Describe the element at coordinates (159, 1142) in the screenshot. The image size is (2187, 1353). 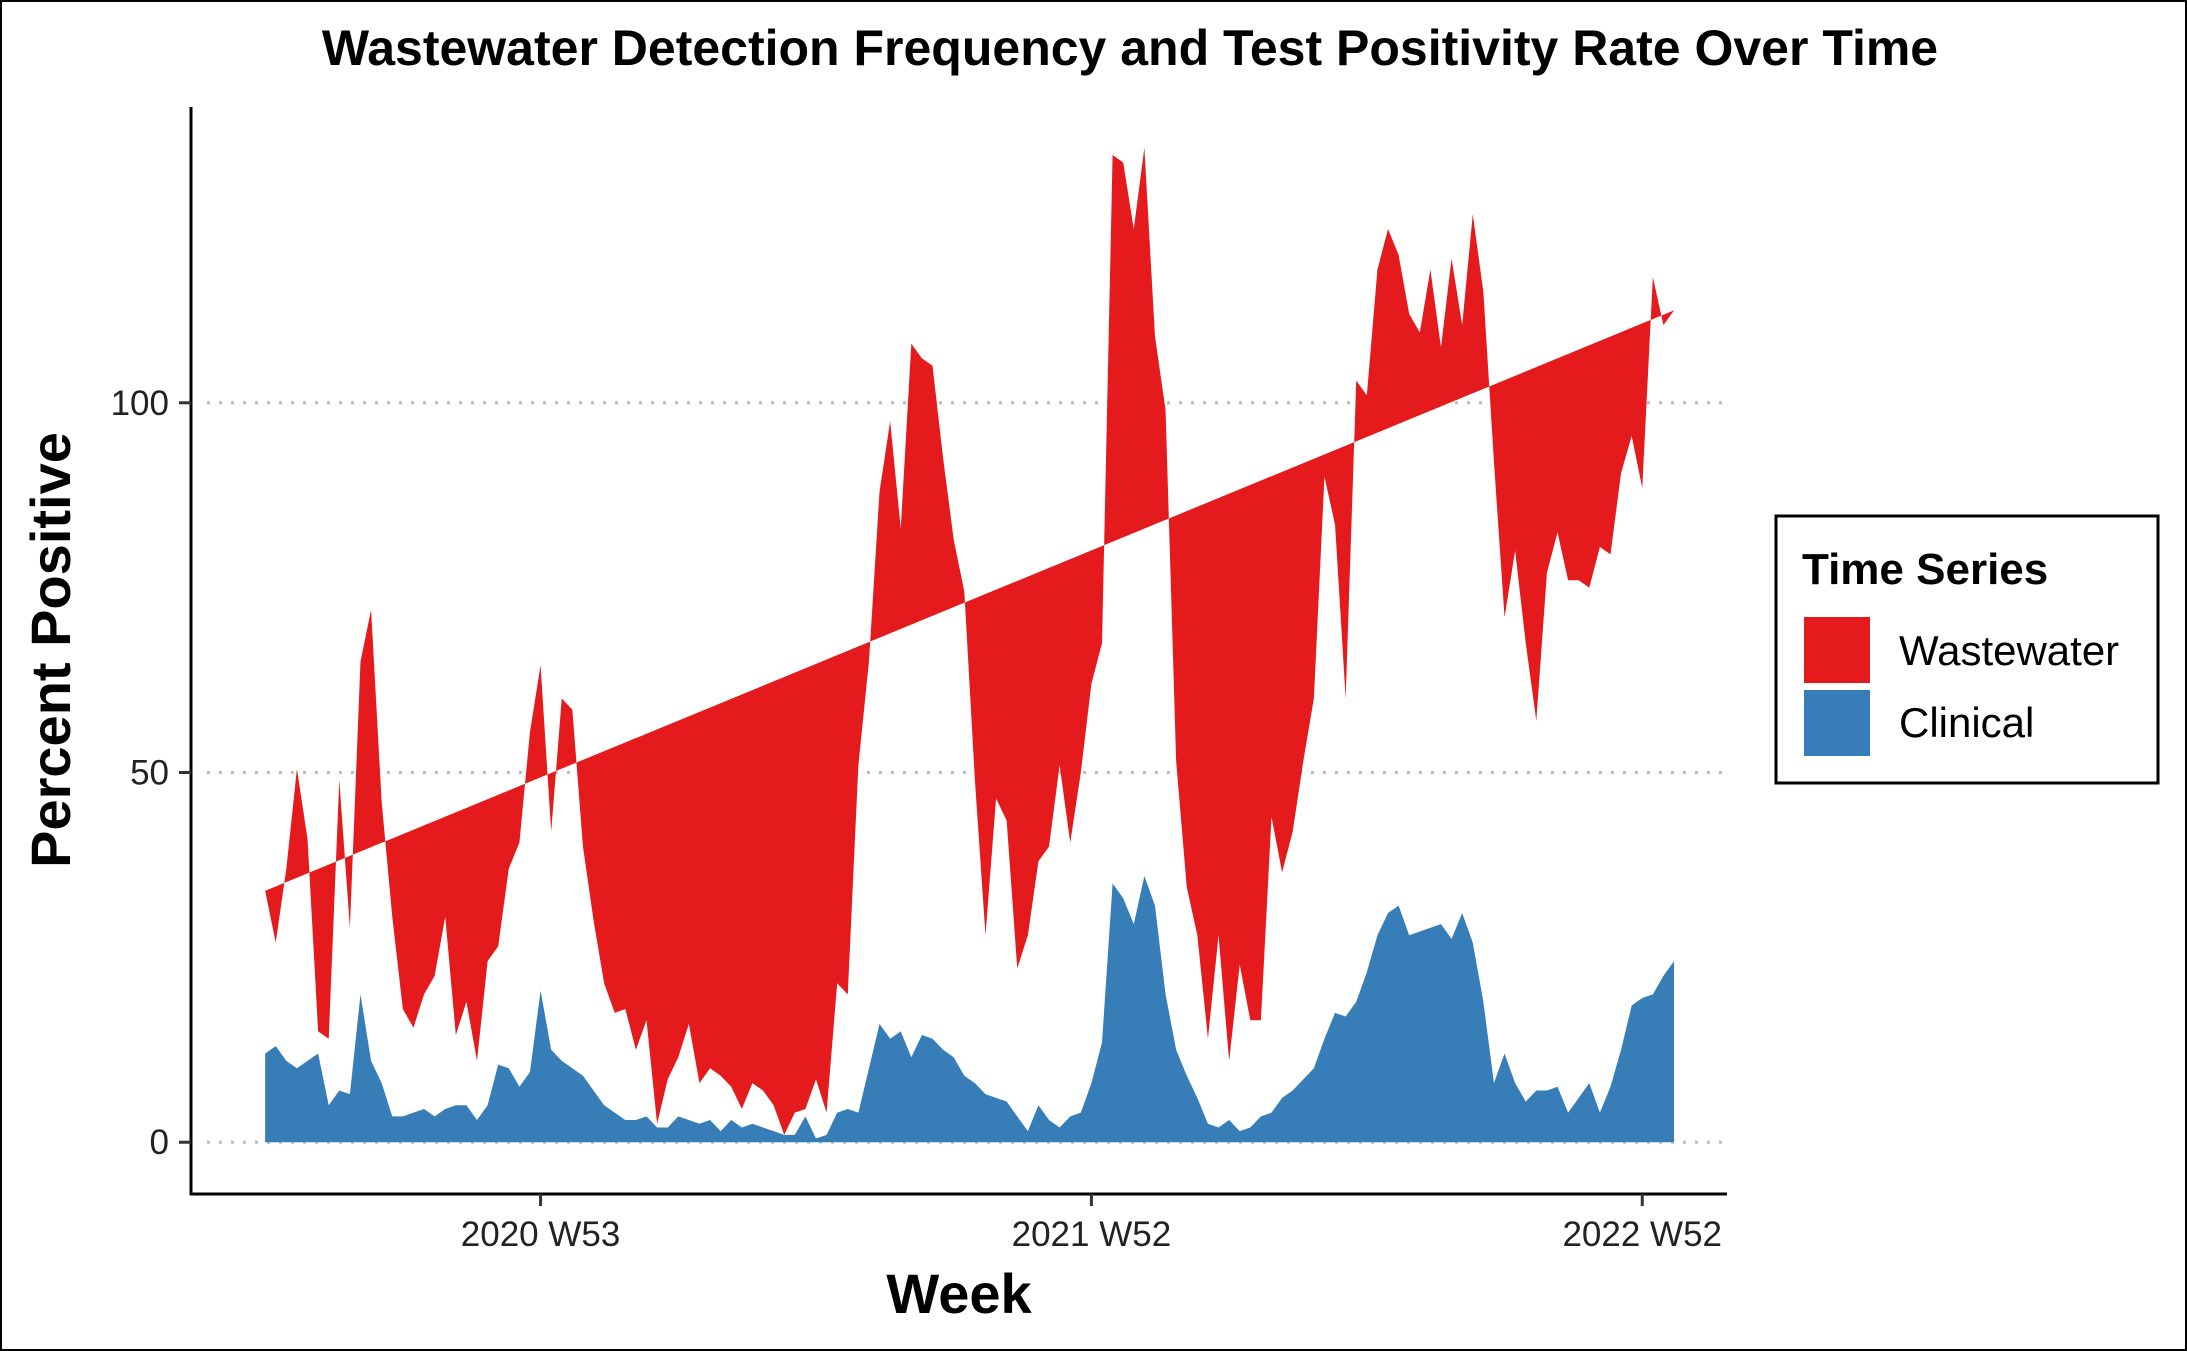
I see `y-tick-label-0: 0` at that location.